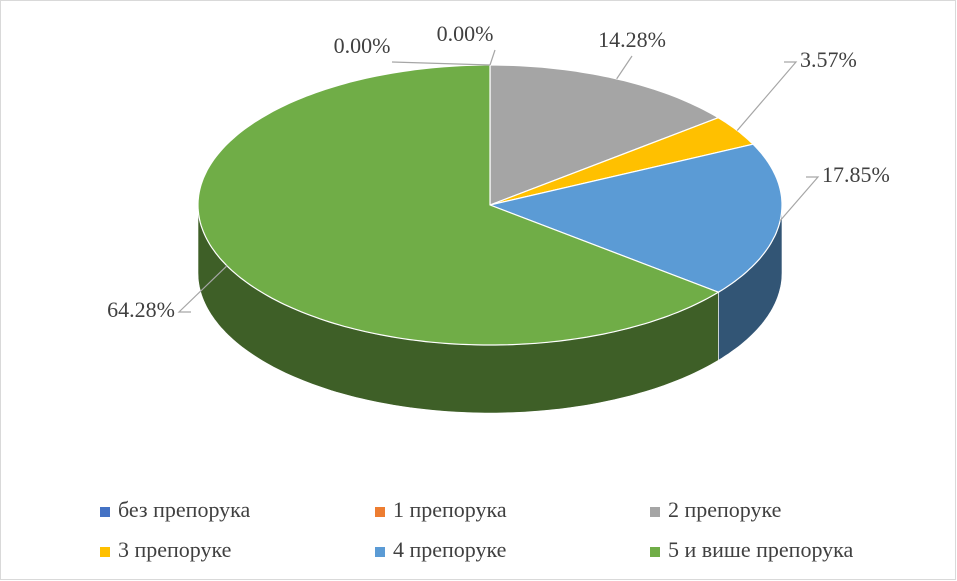 Image resolution: width=957 pixels, height=581 pixels. I want to click on data-label: 14.28%, so click(632, 39).